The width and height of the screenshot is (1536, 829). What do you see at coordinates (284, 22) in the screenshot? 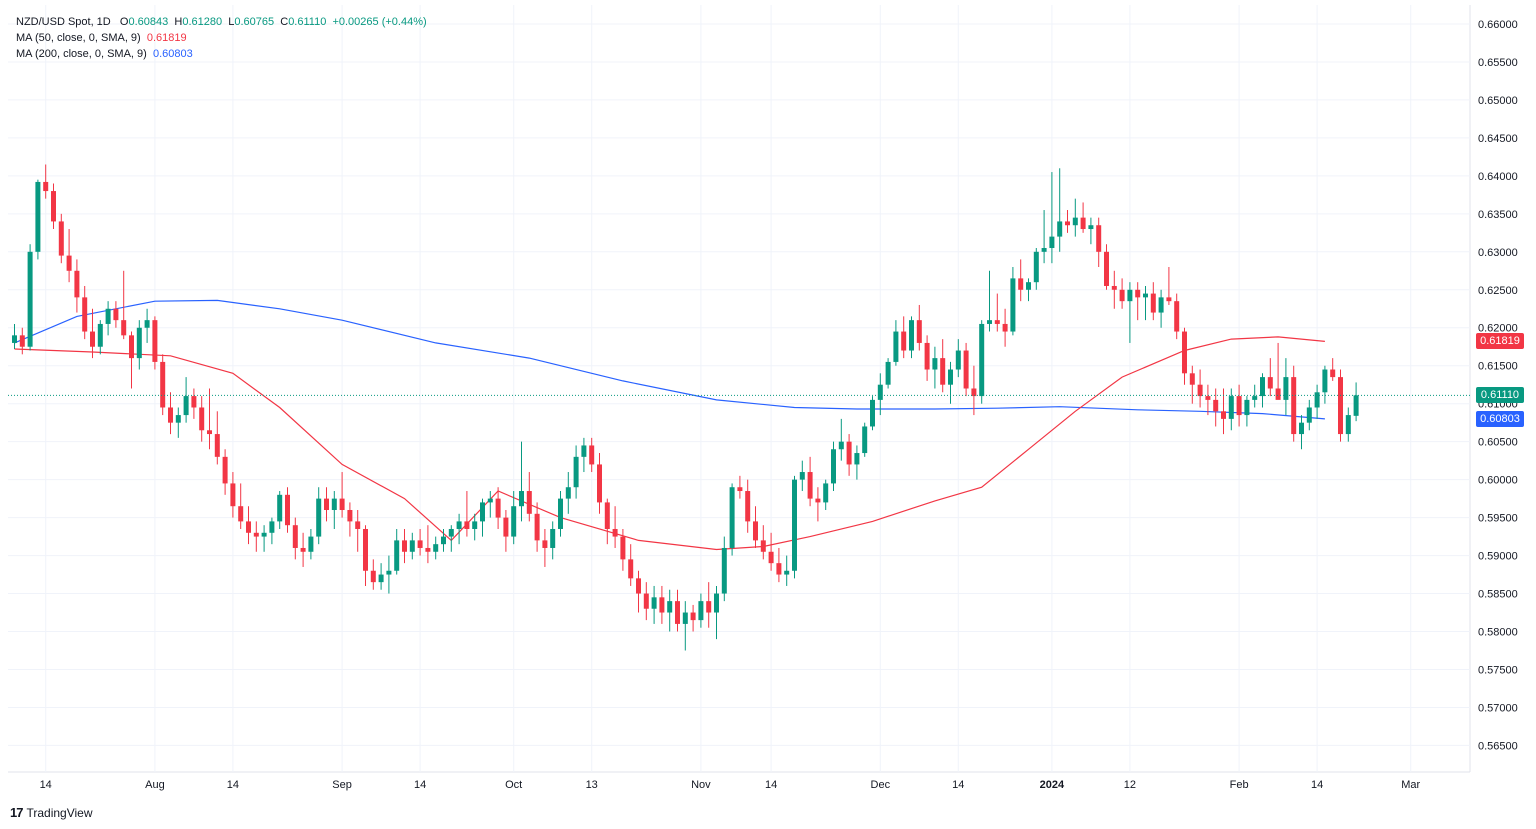
I see `close-label: C` at bounding box center [284, 22].